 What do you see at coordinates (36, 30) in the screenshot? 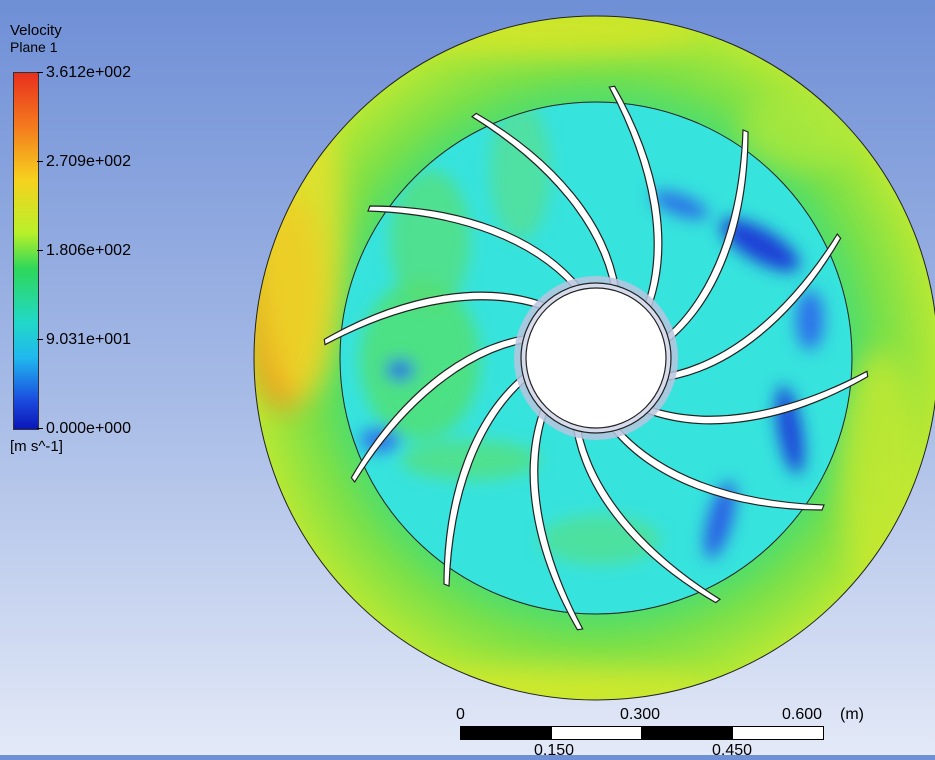
I see `legend-title: Velocity` at bounding box center [36, 30].